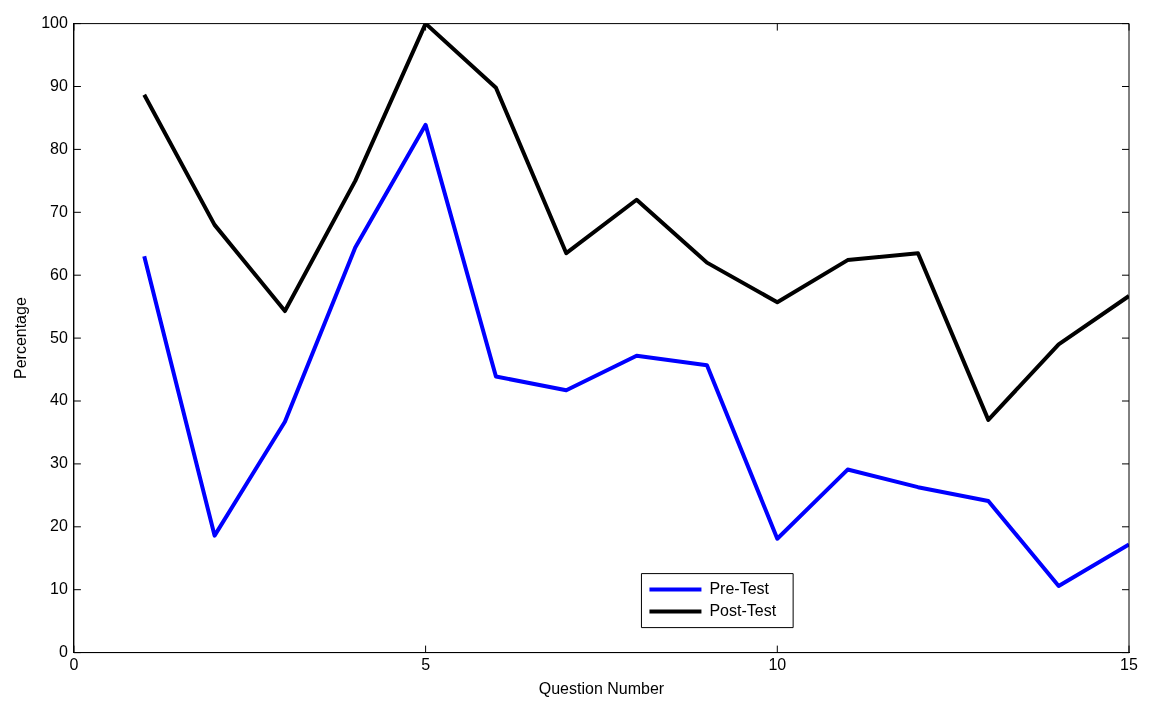 The width and height of the screenshot is (1151, 709). What do you see at coordinates (21, 338) in the screenshot?
I see `y-axis-title: Percentage` at bounding box center [21, 338].